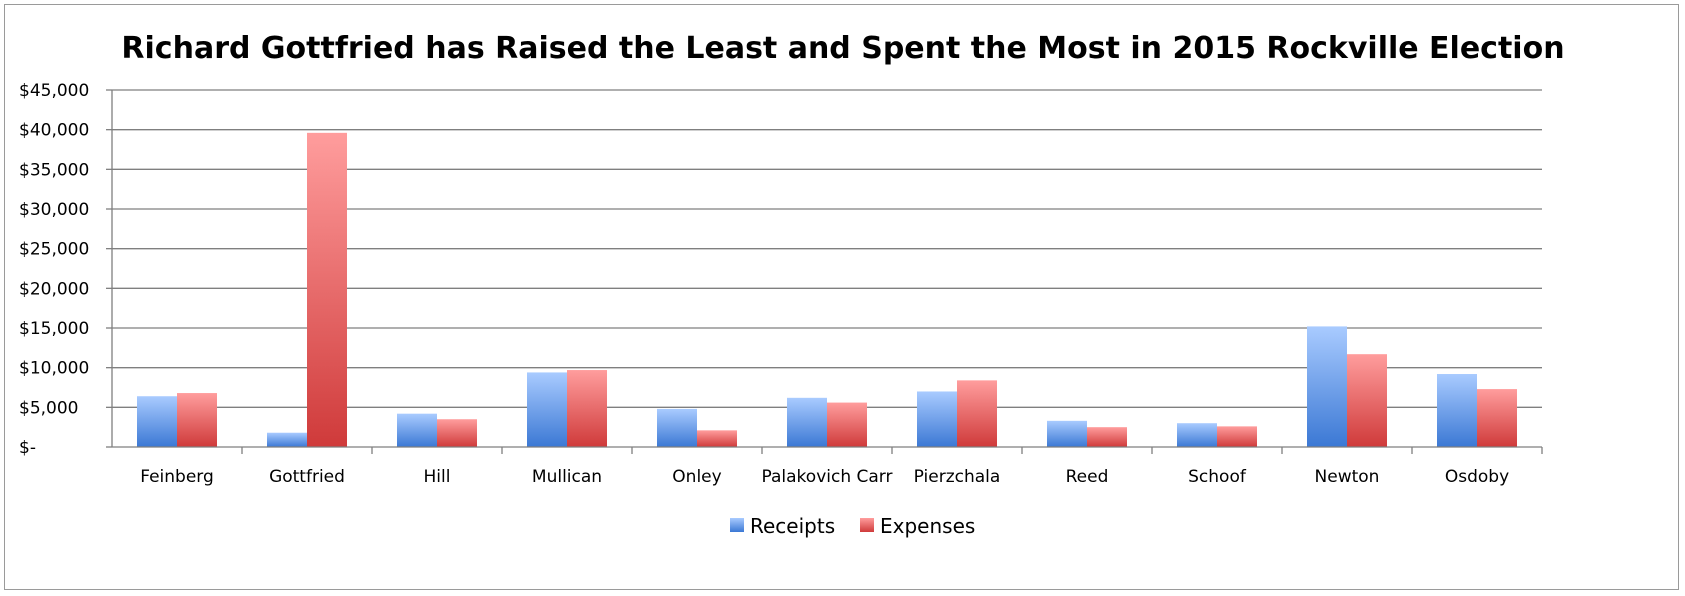 This screenshot has width=1685, height=596. Describe the element at coordinates (1087, 477) in the screenshot. I see `x-category-label: Reed` at that location.